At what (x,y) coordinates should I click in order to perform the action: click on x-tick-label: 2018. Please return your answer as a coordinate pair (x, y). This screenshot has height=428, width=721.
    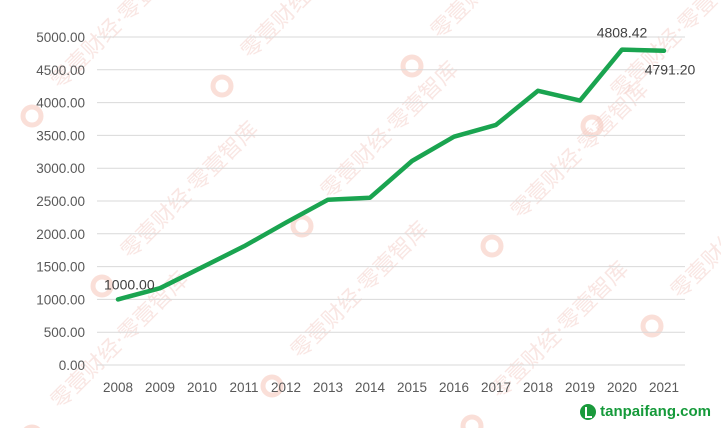
    Looking at the image, I should click on (538, 387).